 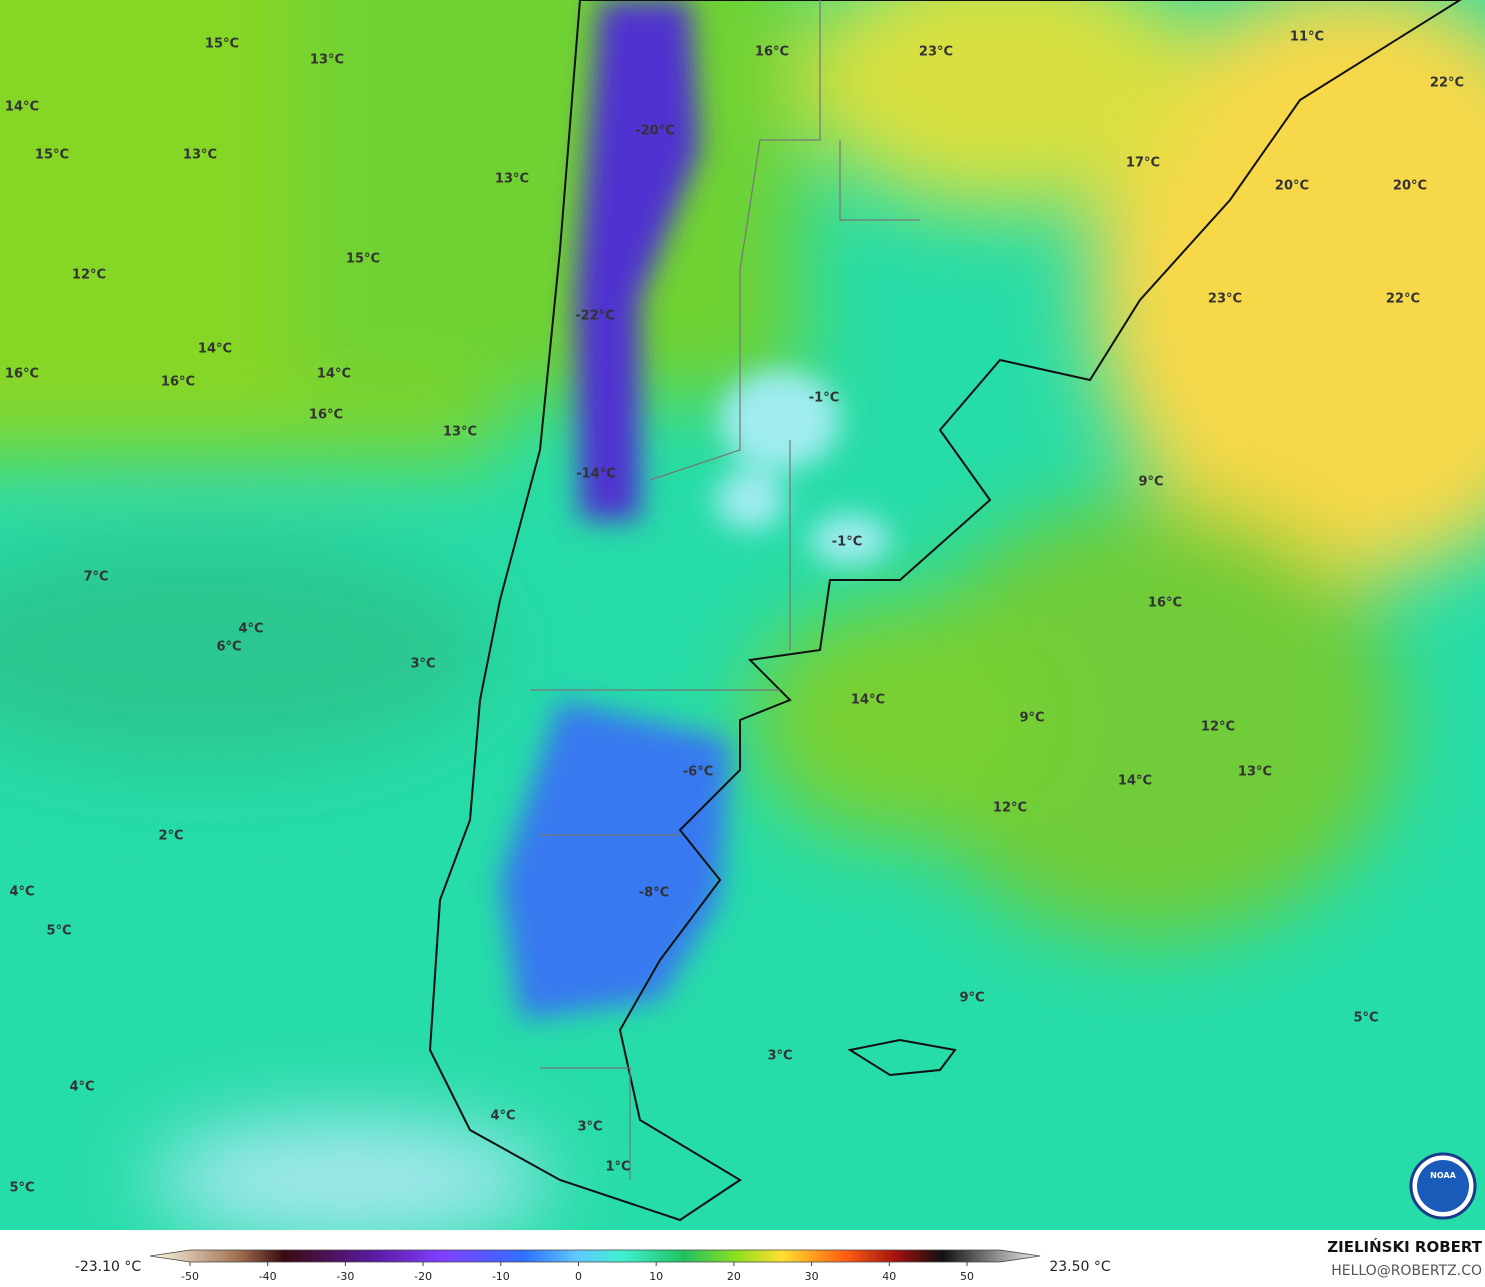 What do you see at coordinates (190, 1276) in the screenshot?
I see `colorbar-tick-label: -50` at bounding box center [190, 1276].